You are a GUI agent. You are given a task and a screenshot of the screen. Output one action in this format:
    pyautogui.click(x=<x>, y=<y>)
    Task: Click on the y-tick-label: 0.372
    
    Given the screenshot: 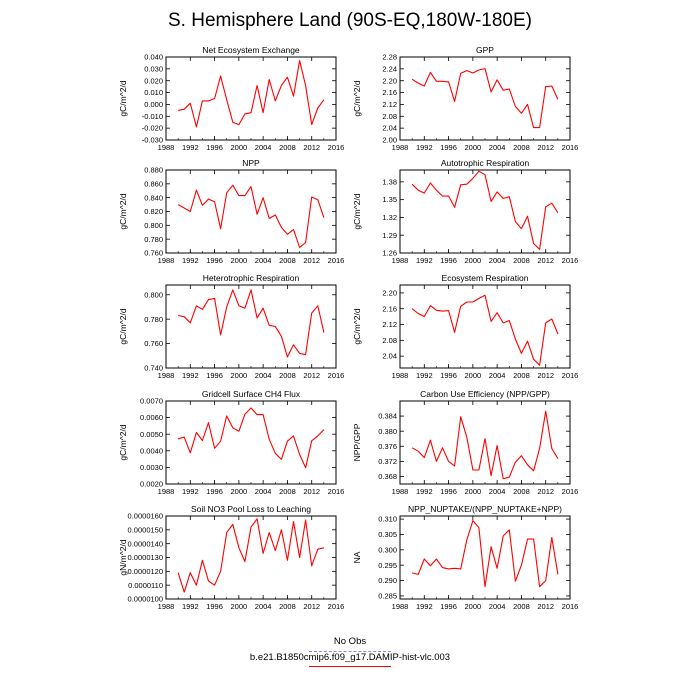 What is the action you would take?
    pyautogui.click(x=387, y=461)
    